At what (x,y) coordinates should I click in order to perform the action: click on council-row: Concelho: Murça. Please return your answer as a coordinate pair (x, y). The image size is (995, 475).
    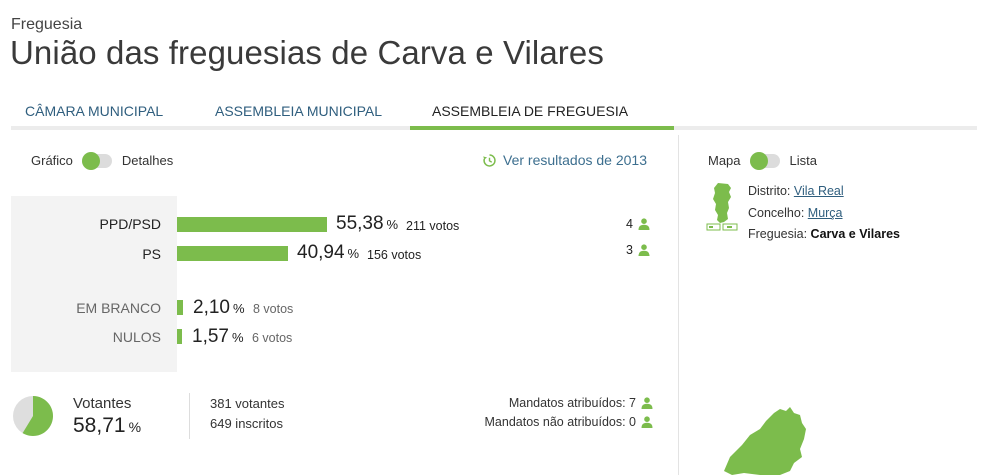
    Looking at the image, I should click on (795, 213).